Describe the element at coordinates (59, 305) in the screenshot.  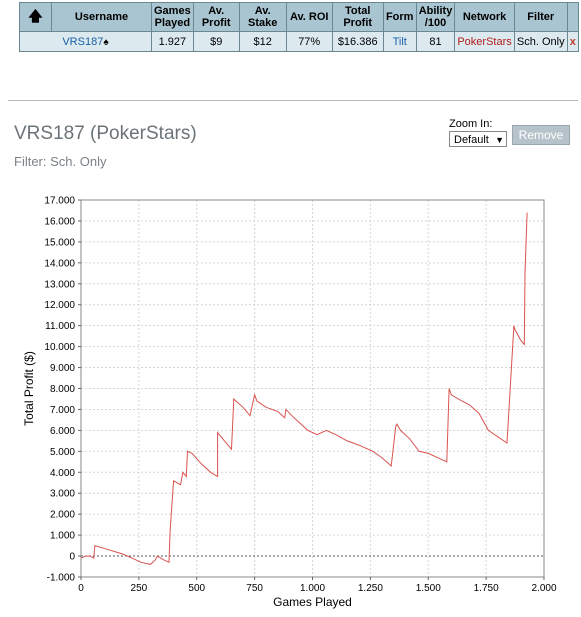
I see `y-tick-label: 12.000` at that location.